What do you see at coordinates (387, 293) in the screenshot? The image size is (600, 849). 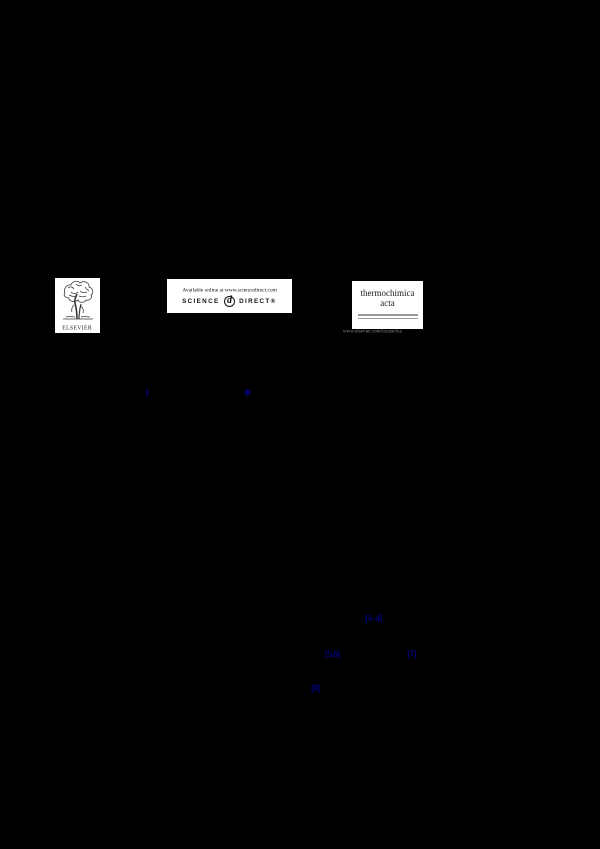 I see `journal-title-line1: thermochimica` at bounding box center [387, 293].